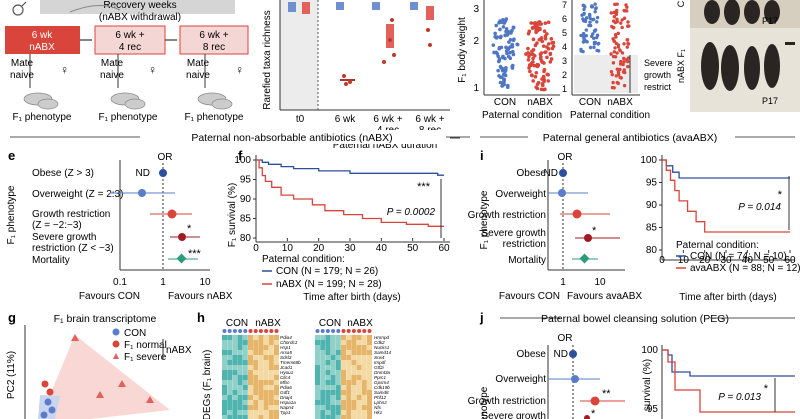 The image size is (800, 419). Describe the element at coordinates (532, 354) in the screenshot. I see `j-row-obese: Obese` at that location.